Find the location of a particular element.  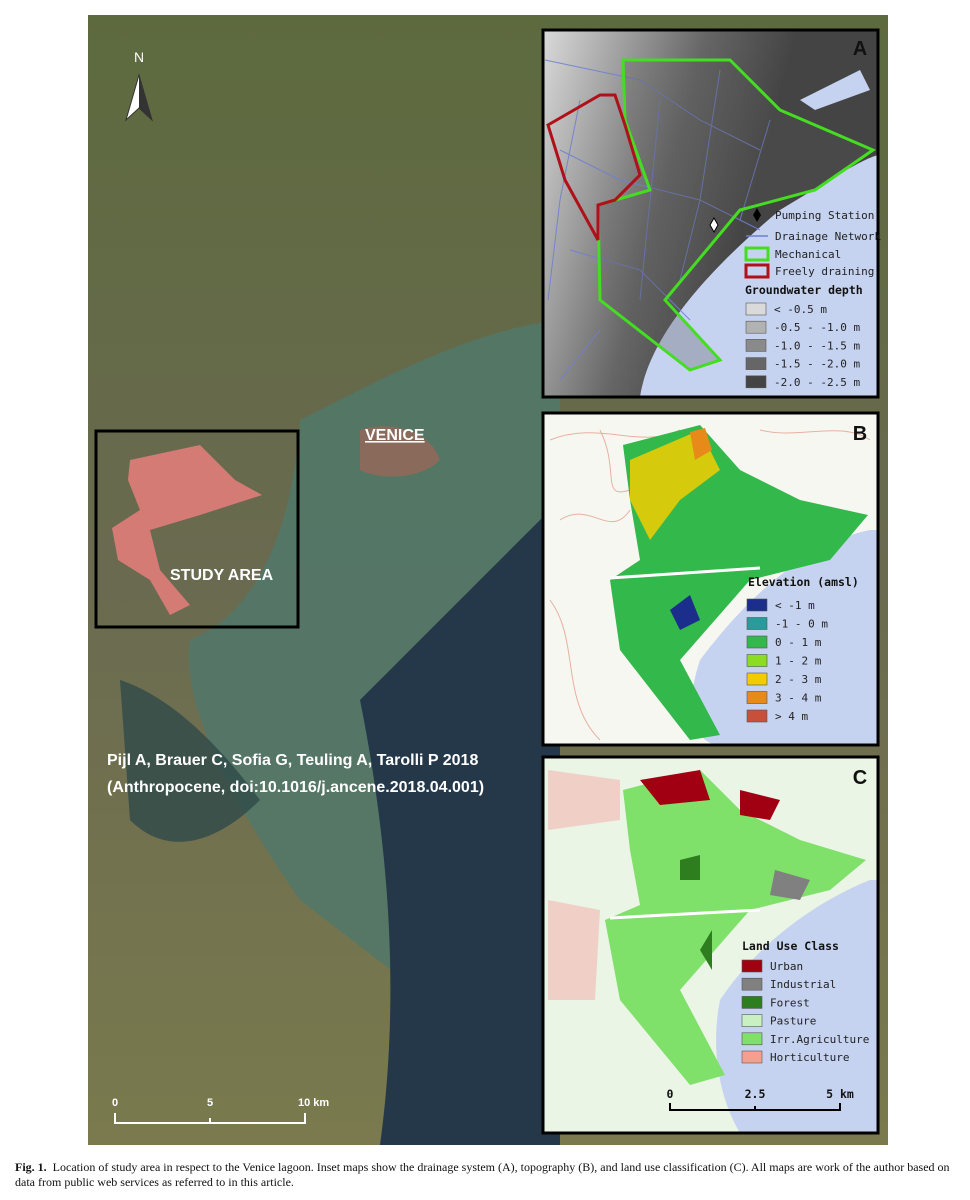

legend-label: -2.0 - -2.5 m is located at coordinates (817, 382).